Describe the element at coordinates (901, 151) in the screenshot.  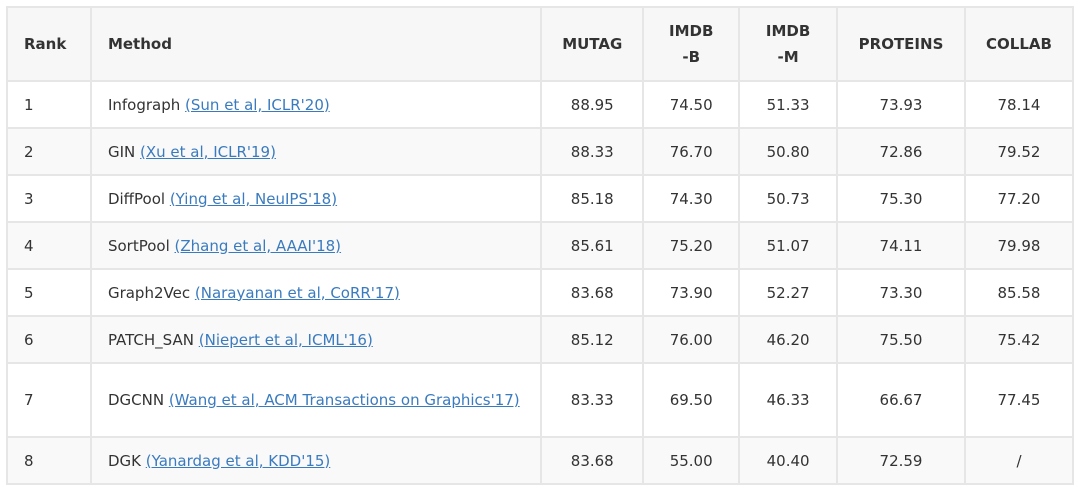
I see `score-cell: 72.86` at that location.